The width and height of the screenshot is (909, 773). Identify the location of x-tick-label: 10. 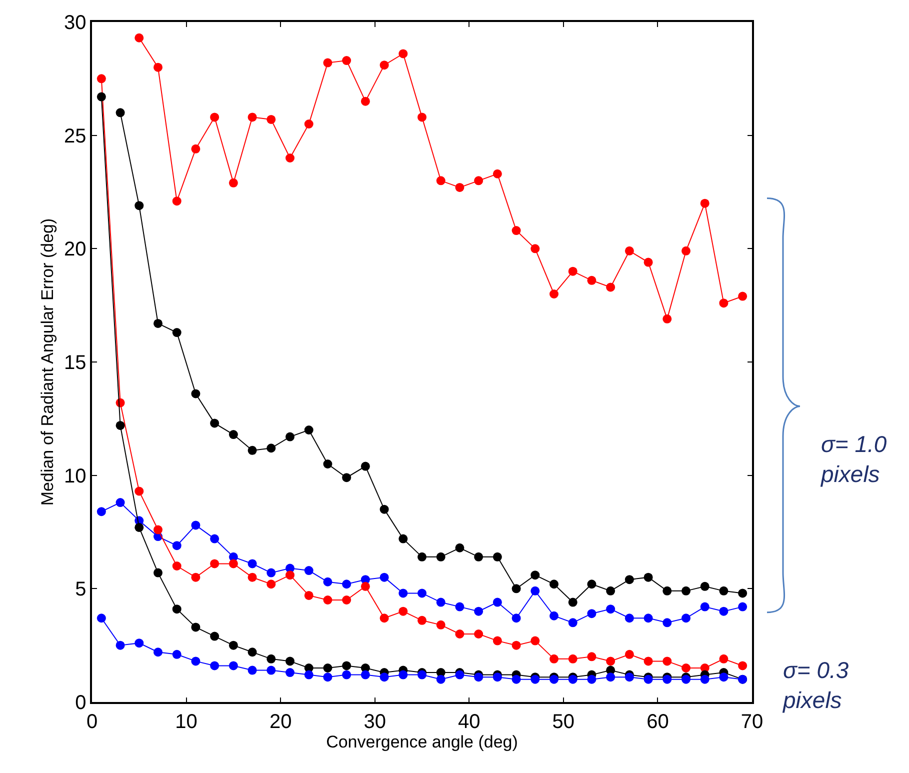
(186, 721).